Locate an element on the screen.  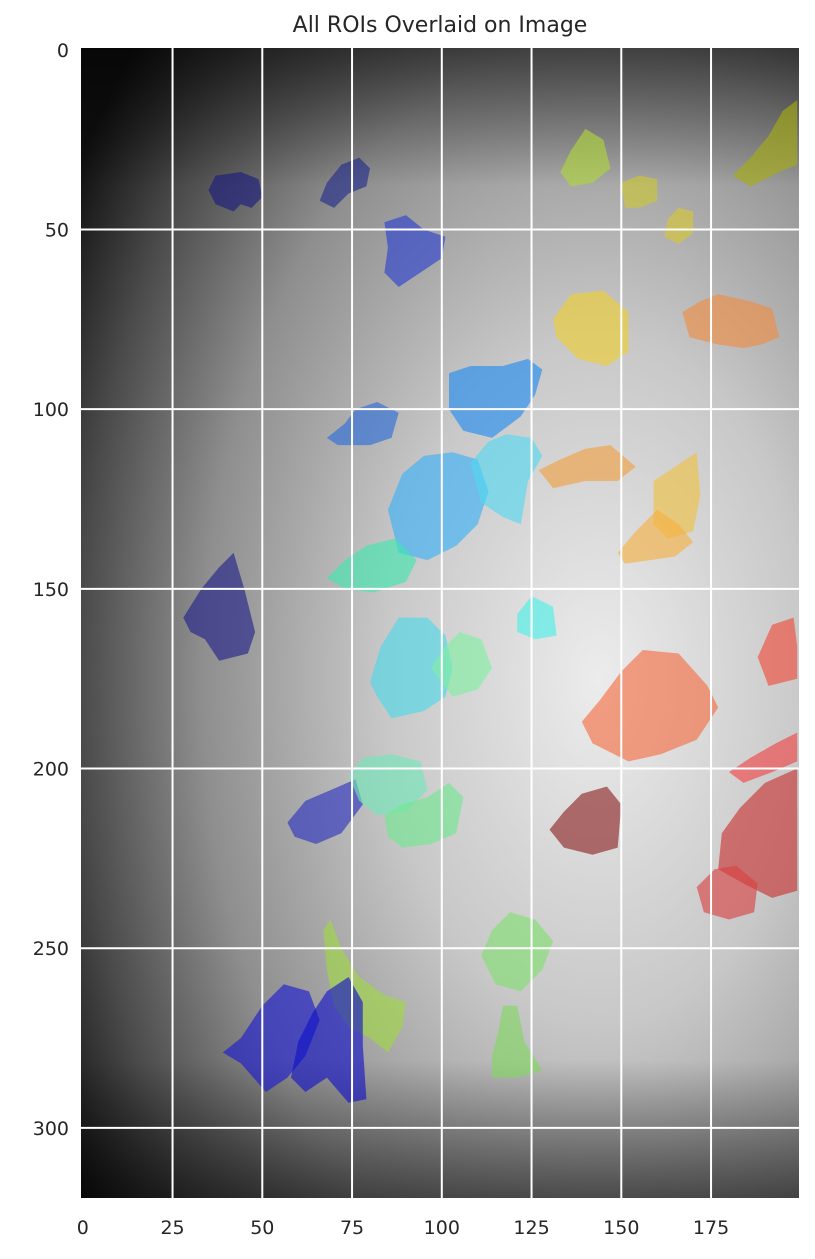
y-tick-label: 50 is located at coordinates (57, 230).